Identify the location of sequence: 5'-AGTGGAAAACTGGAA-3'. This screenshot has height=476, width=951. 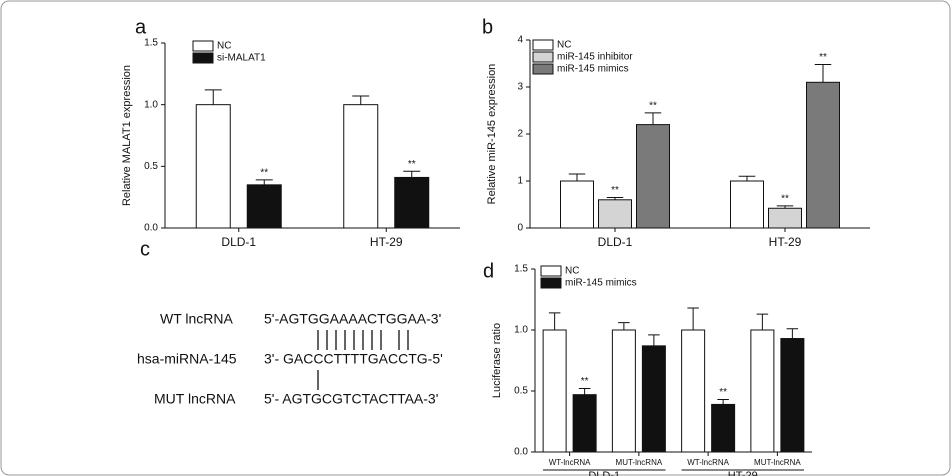
(352, 319).